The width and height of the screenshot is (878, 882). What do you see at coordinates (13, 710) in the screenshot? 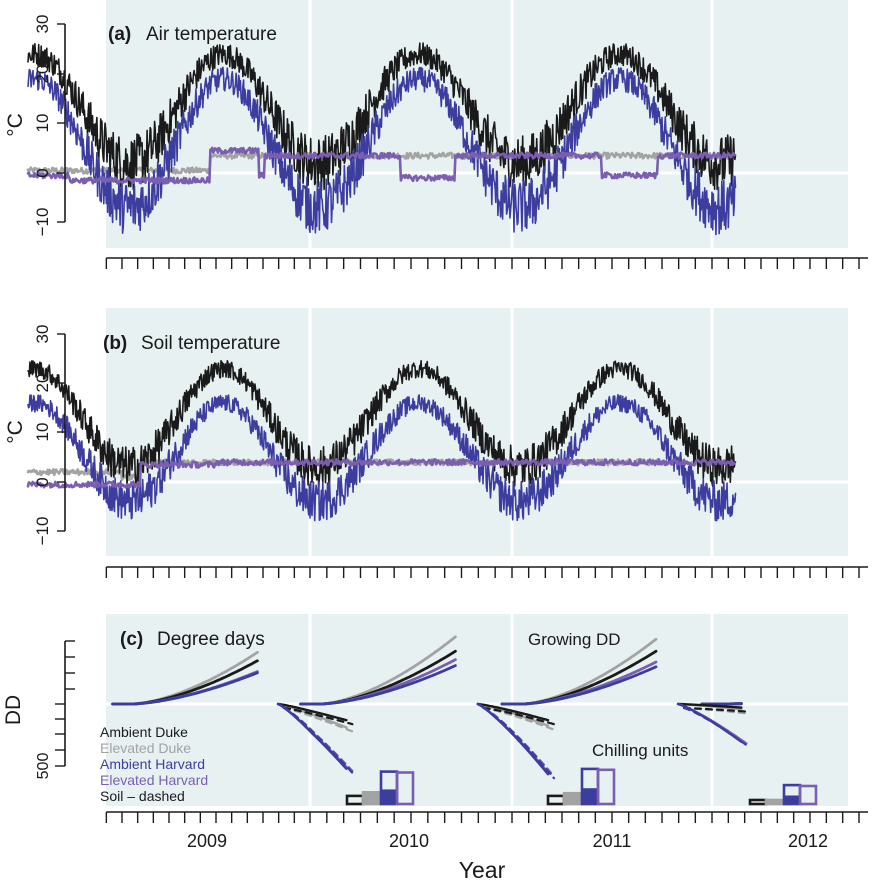
I see `panel-c-y-label: DD` at bounding box center [13, 710].